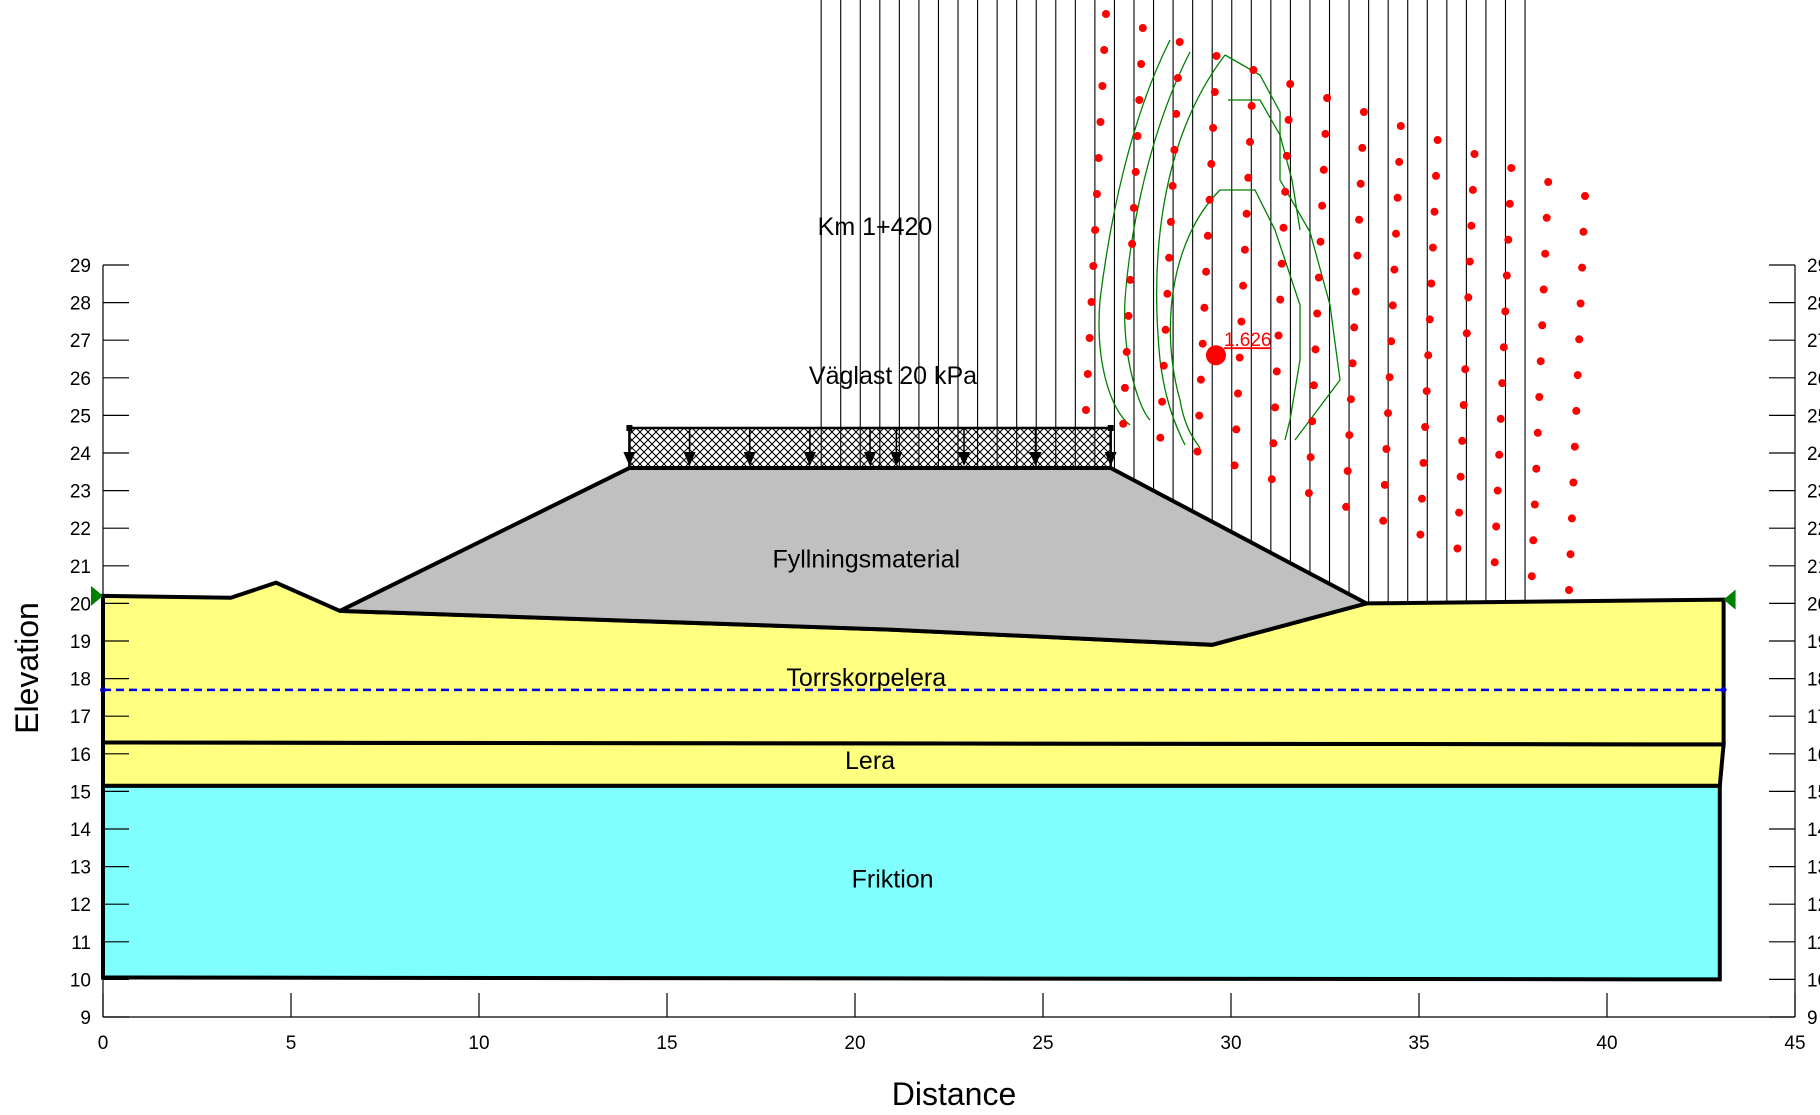  Describe the element at coordinates (893, 879) in the screenshot. I see `label-friktion: Friktion` at that location.